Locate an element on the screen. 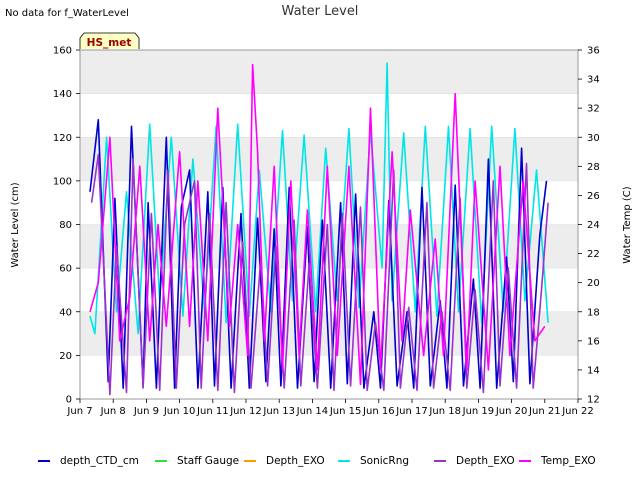 The height and width of the screenshot is (480, 640). chart-title: Water Level is located at coordinates (320, 11).